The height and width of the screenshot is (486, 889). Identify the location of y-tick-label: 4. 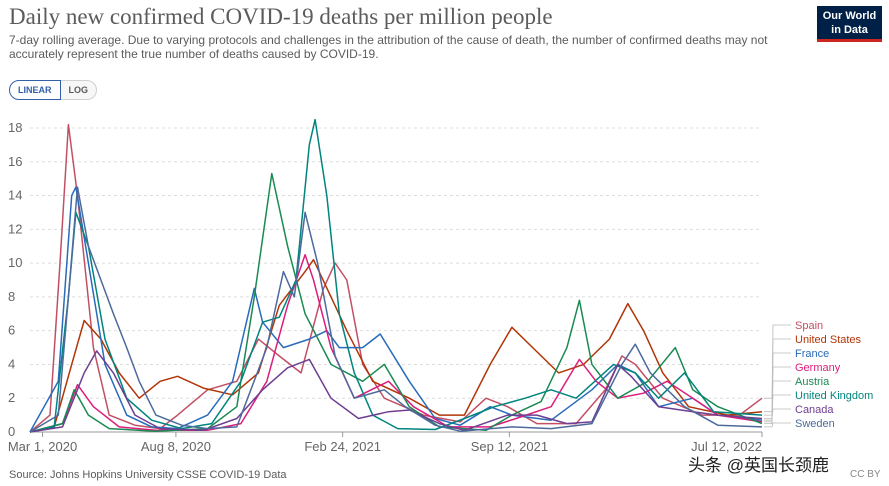
(11, 363).